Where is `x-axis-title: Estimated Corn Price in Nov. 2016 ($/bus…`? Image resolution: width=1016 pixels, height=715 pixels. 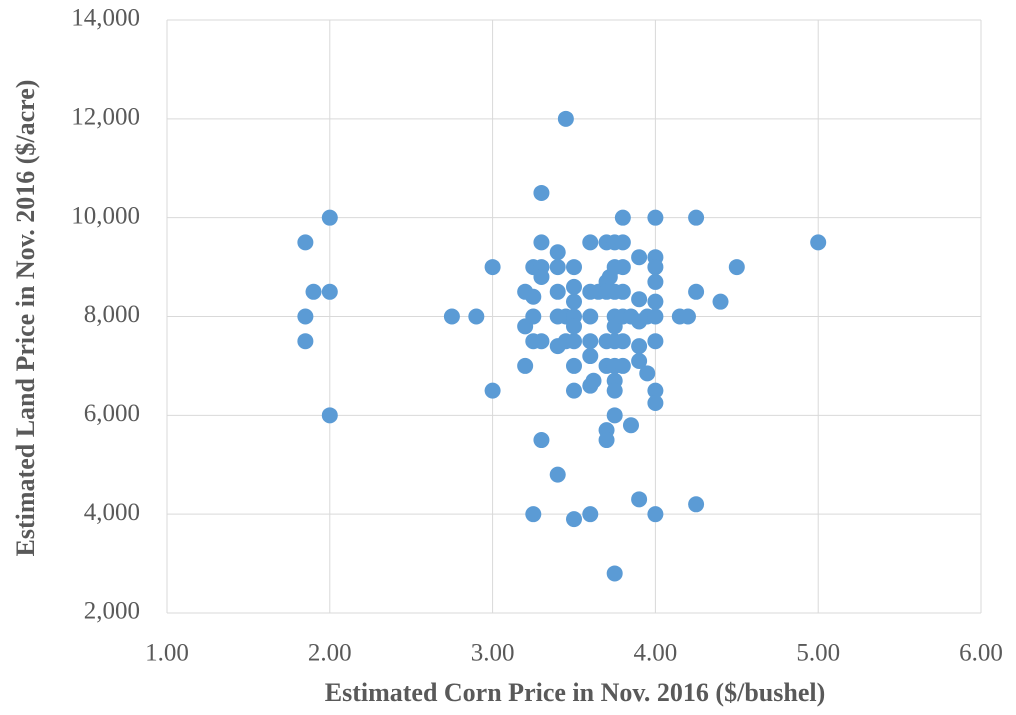
x-axis-title: Estimated Corn Price in Nov. 2016 ($/bus… is located at coordinates (575, 692).